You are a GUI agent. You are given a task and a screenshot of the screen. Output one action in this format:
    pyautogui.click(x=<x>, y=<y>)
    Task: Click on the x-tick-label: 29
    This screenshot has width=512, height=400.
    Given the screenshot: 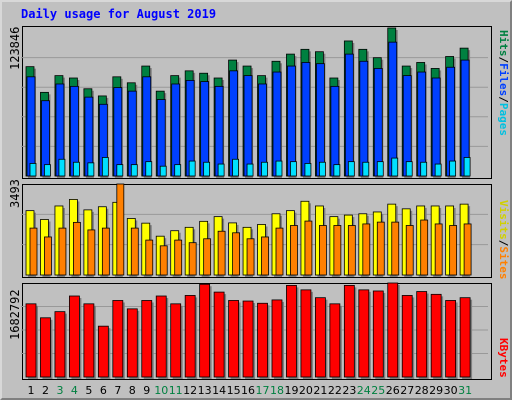 What is the action you would take?
    pyautogui.click(x=436, y=390)
    